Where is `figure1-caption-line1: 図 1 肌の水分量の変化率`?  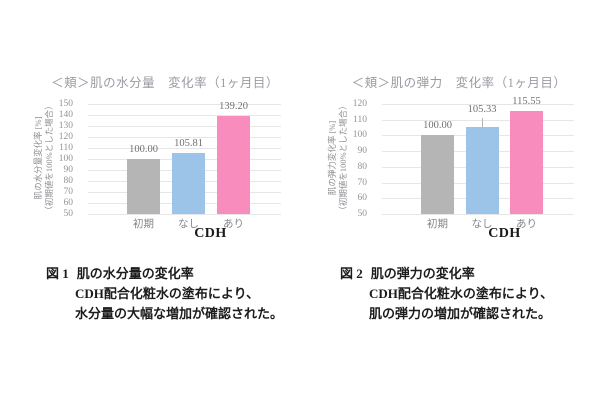 figure1-caption-line1: 図 1 肌の水分量の変化率 is located at coordinates (164, 274).